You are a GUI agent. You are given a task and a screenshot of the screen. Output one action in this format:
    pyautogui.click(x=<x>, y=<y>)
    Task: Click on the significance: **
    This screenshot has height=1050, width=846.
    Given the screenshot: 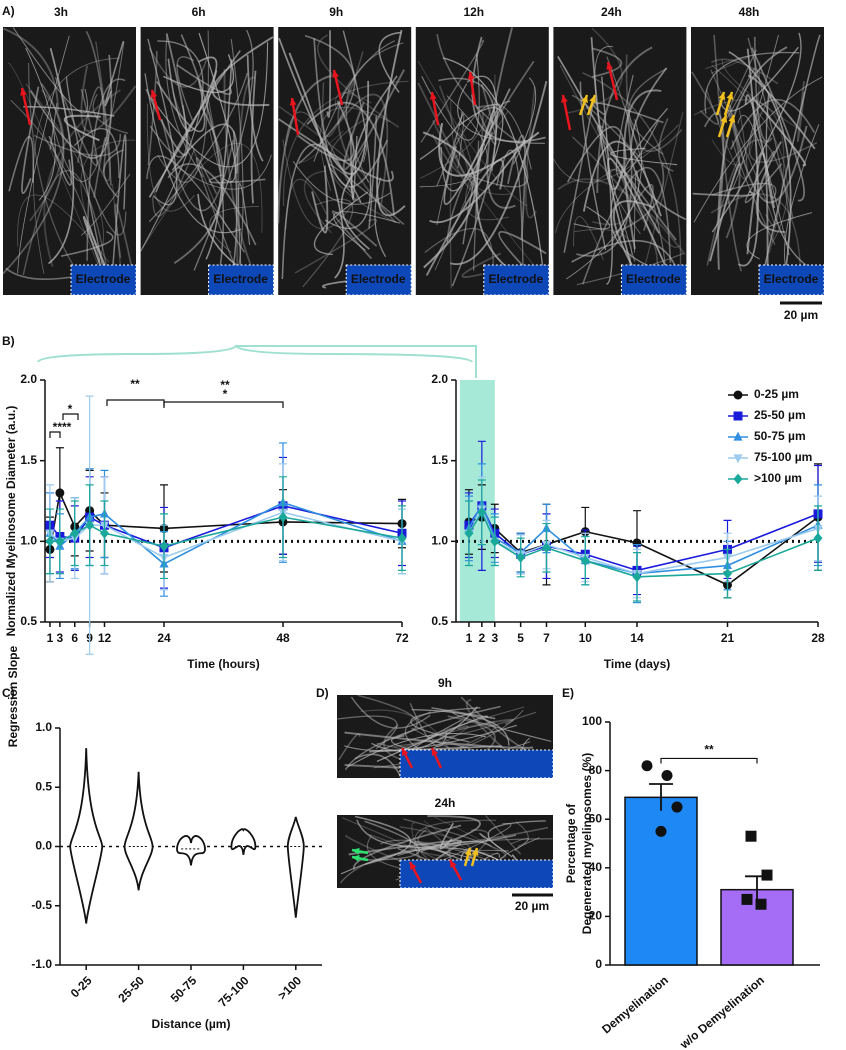 What is the action you would take?
    pyautogui.click(x=225, y=385)
    